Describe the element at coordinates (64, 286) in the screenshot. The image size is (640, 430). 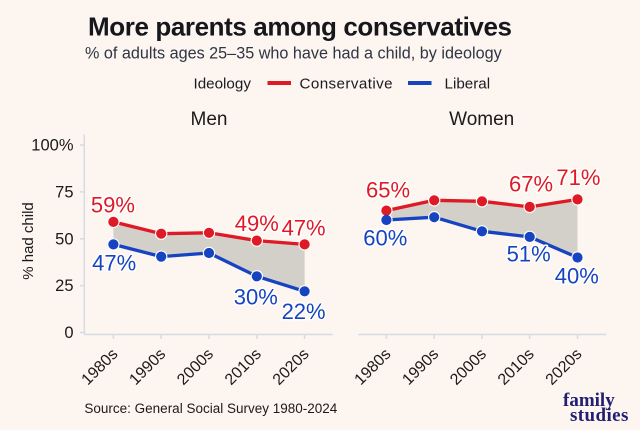
I see `svg-text: 25` at that location.